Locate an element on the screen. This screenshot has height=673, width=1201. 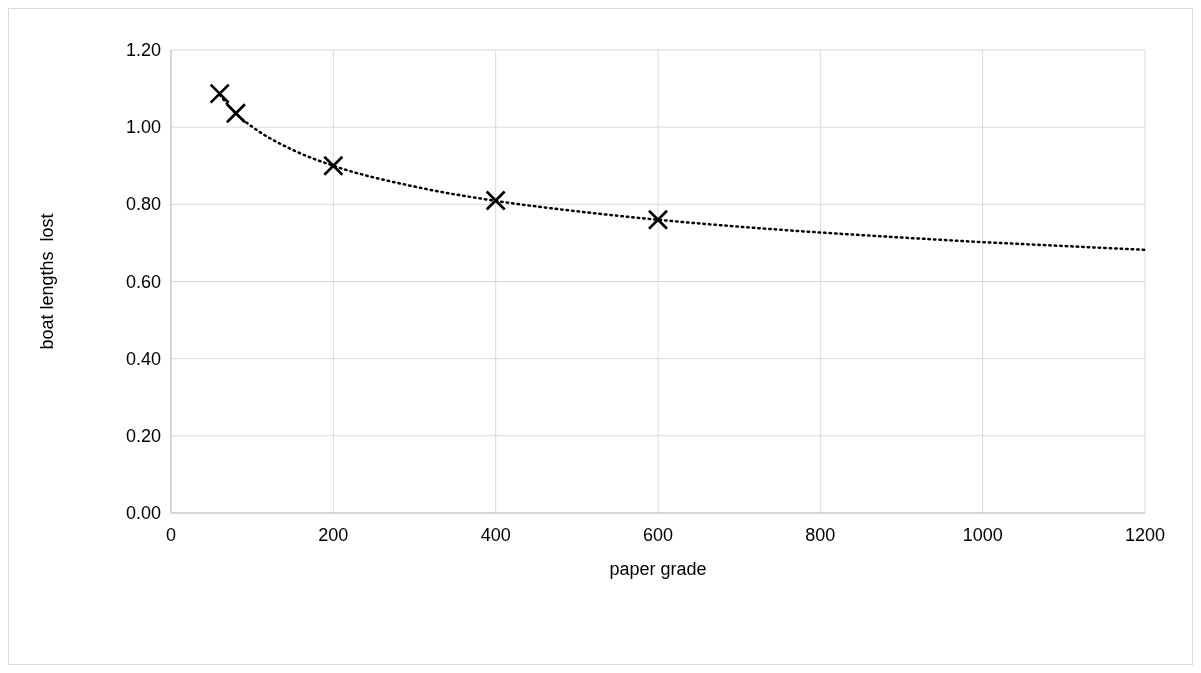
y-tick-label: 0.20 is located at coordinates (143, 435).